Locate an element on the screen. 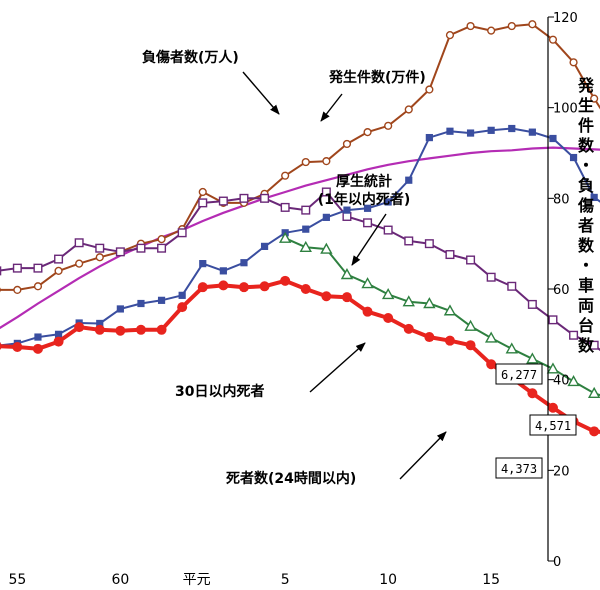  x-tick-label: 5 is located at coordinates (285, 580).